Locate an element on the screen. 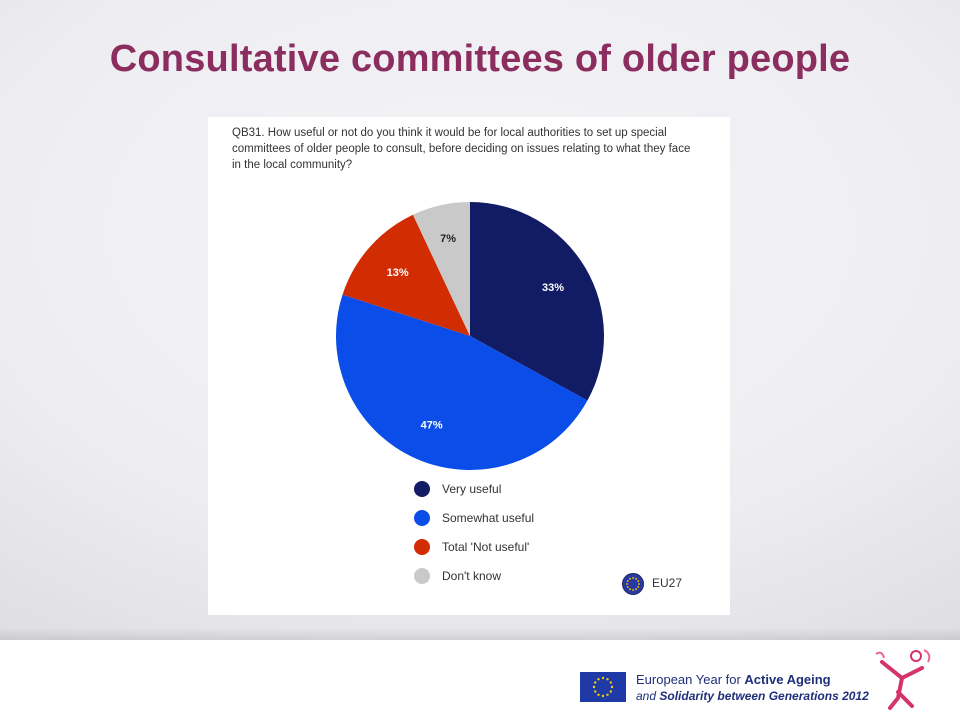  legend-swatch-somewhat-useful is located at coordinates (422, 518).